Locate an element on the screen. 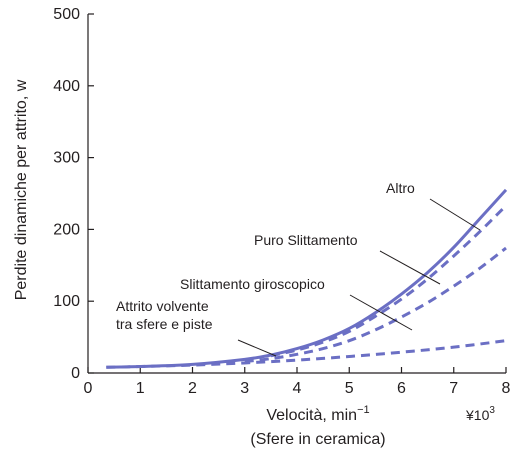 This screenshot has height=453, width=510. x-tick-label: 2 is located at coordinates (192, 388).